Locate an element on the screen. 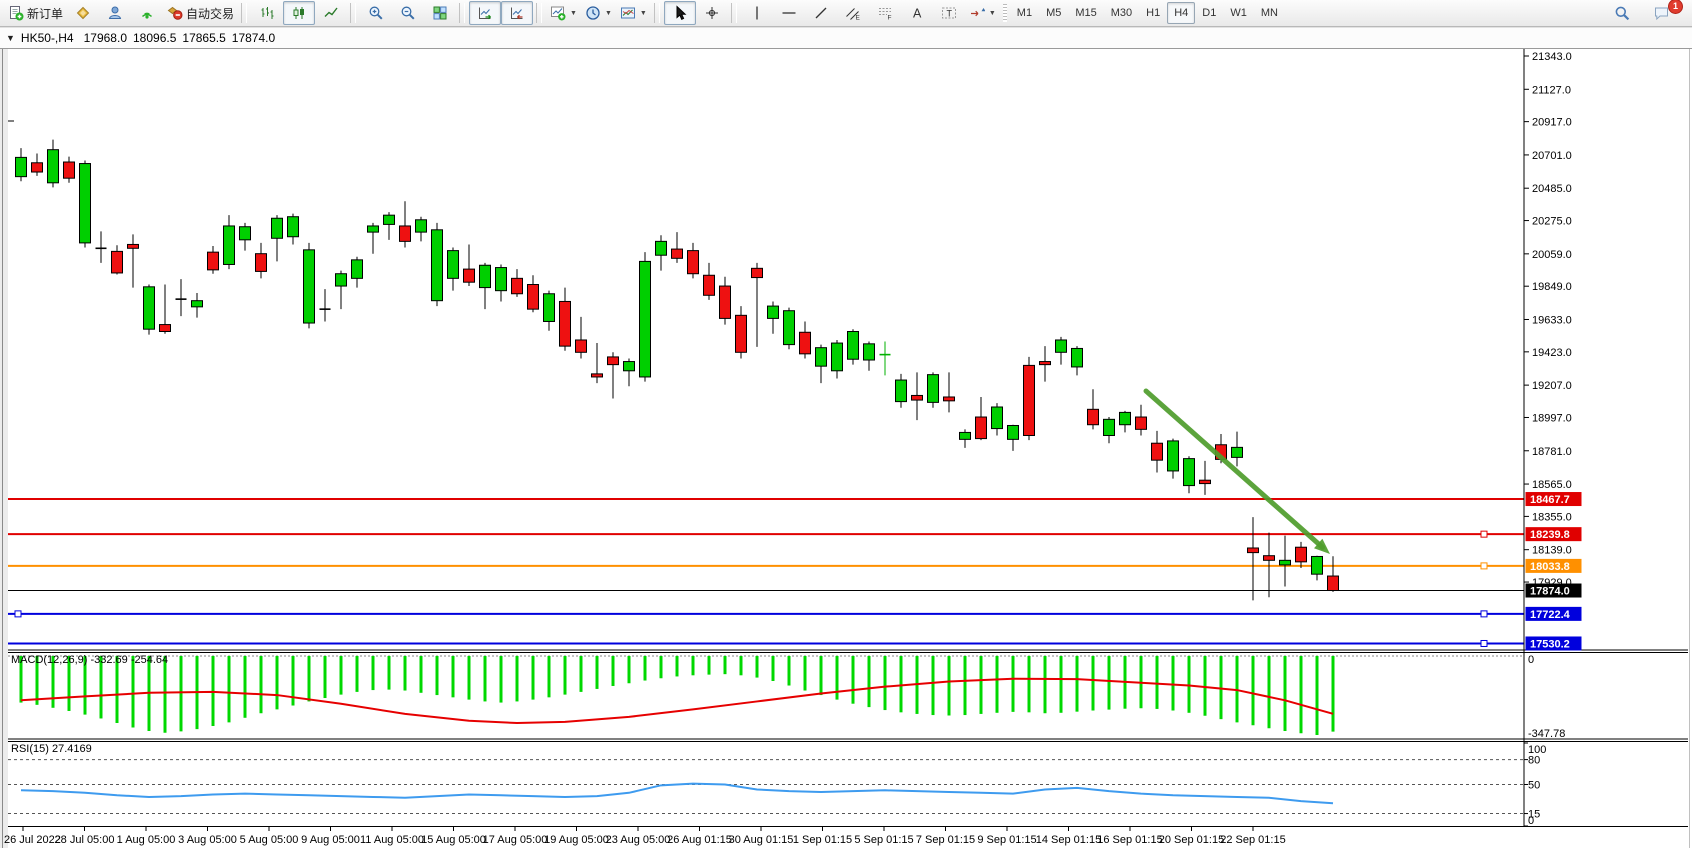  trendline-button is located at coordinates (821, 13).